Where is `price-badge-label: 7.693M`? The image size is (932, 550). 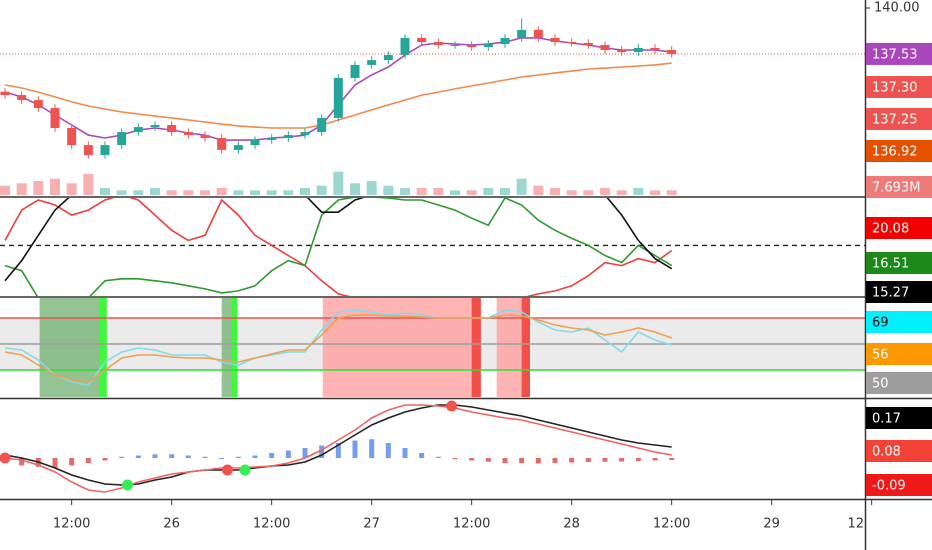 price-badge-label: 7.693M is located at coordinates (896, 188).